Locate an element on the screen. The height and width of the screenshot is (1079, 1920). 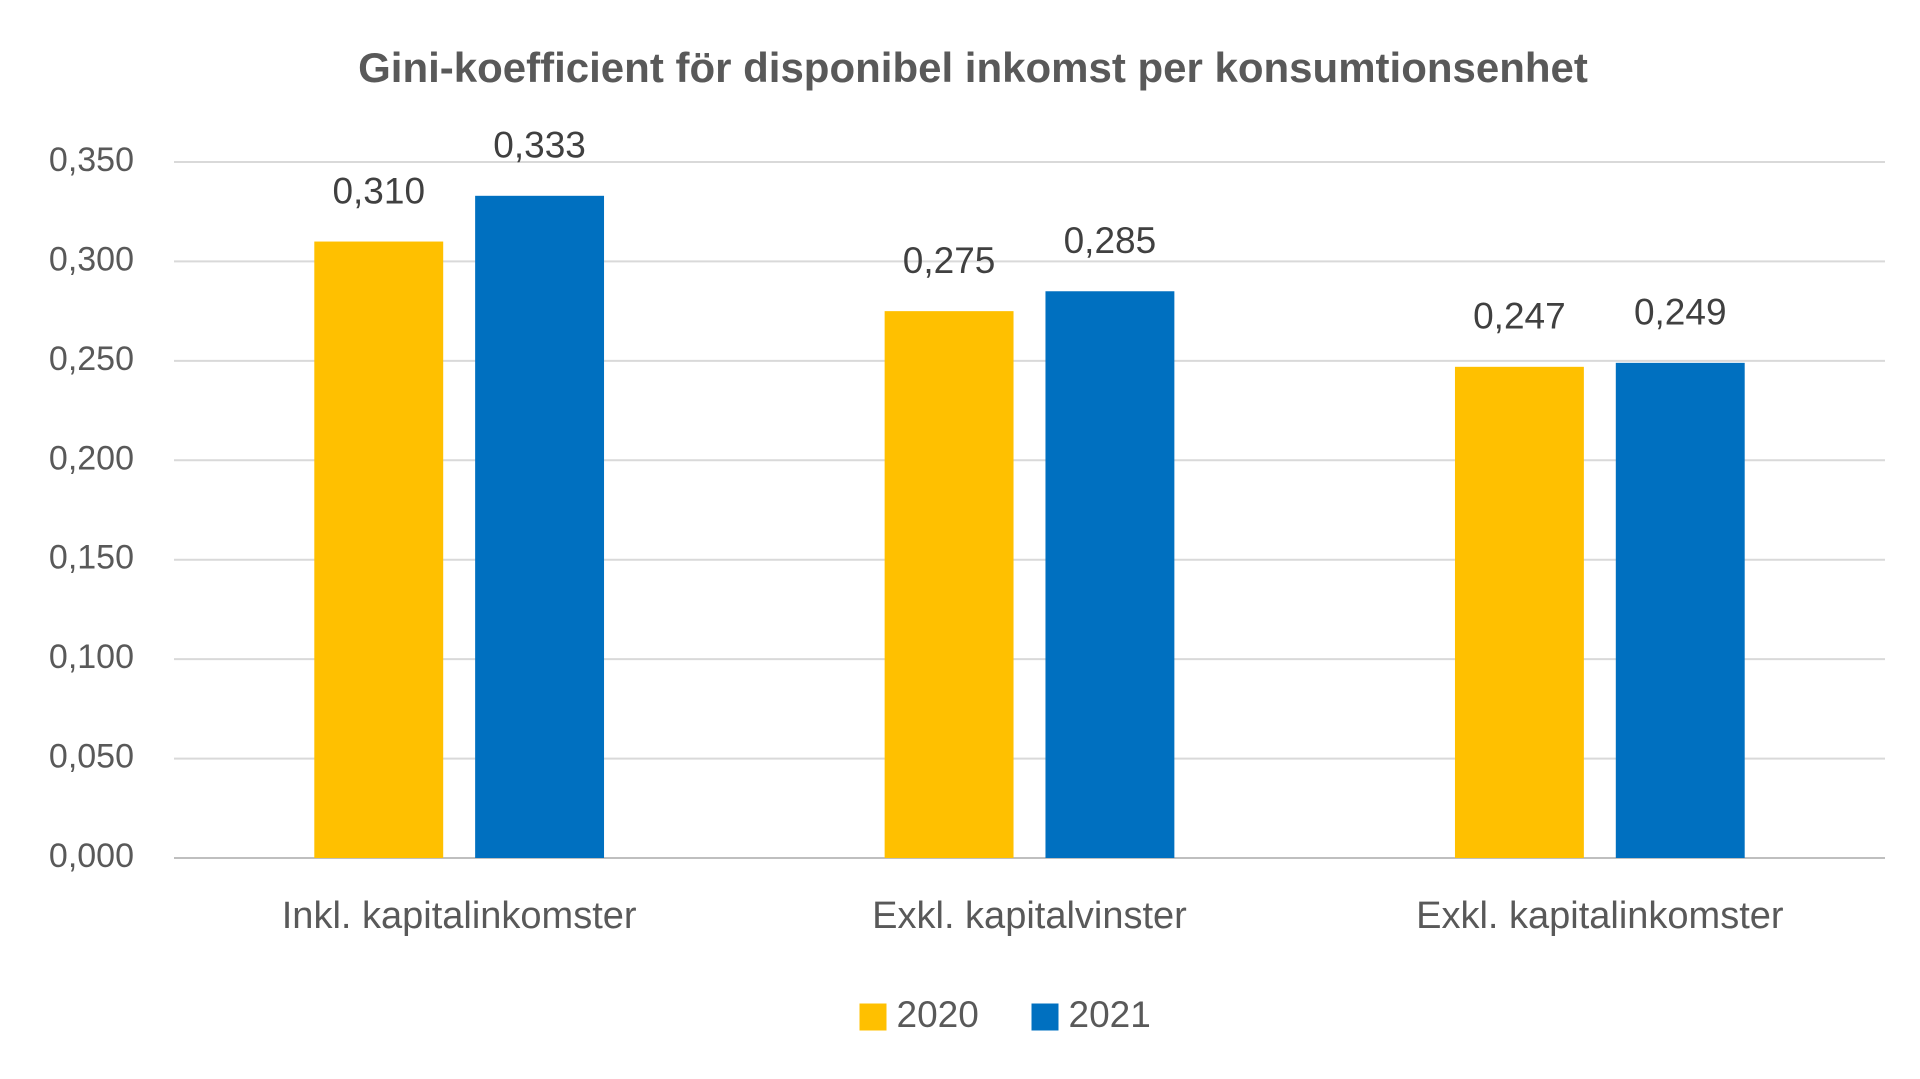
y-tick-label: 0,100 is located at coordinates (91, 657).